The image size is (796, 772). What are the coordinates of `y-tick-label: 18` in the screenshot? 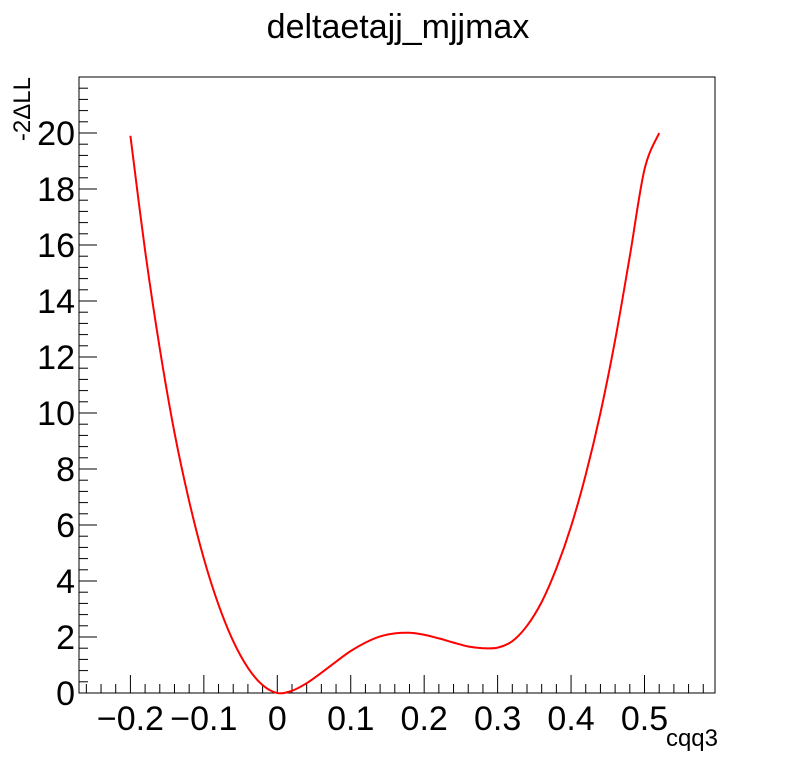 It's located at (56, 190).